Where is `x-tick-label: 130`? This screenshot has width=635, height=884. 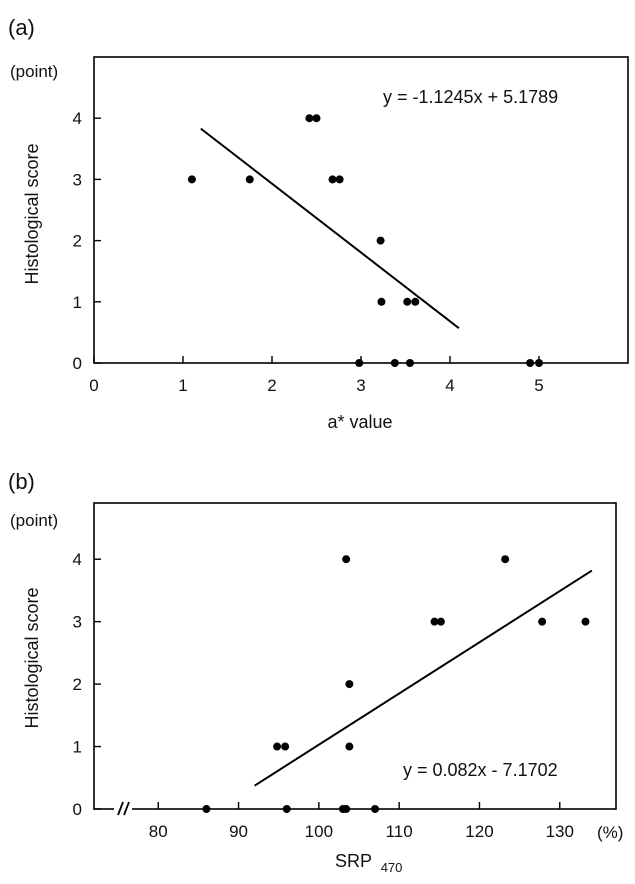 x-tick-label: 130 is located at coordinates (560, 831).